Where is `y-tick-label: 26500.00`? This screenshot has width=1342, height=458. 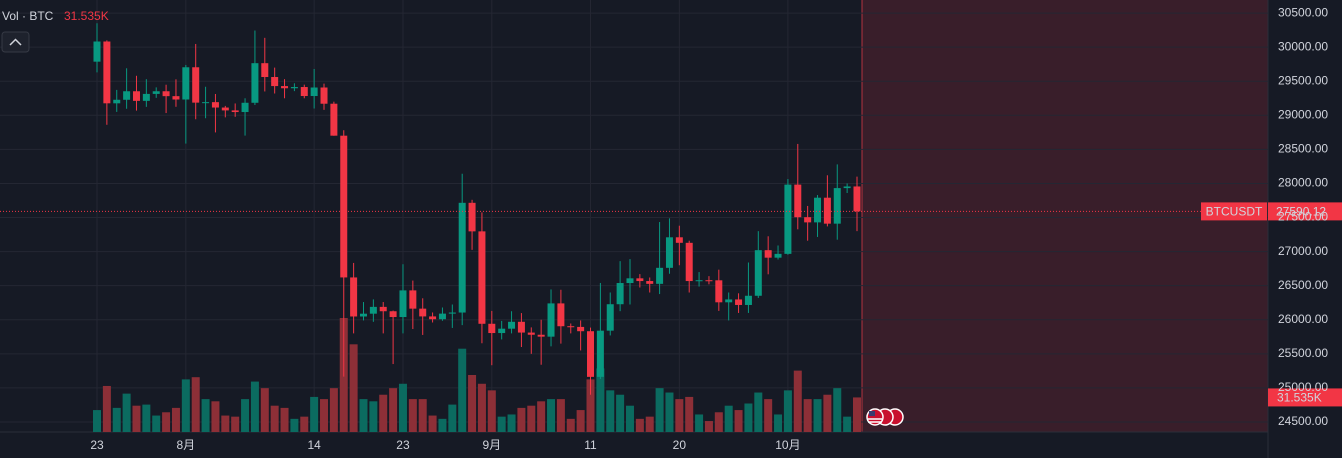
y-tick-label: 26500.00 is located at coordinates (1303, 285).